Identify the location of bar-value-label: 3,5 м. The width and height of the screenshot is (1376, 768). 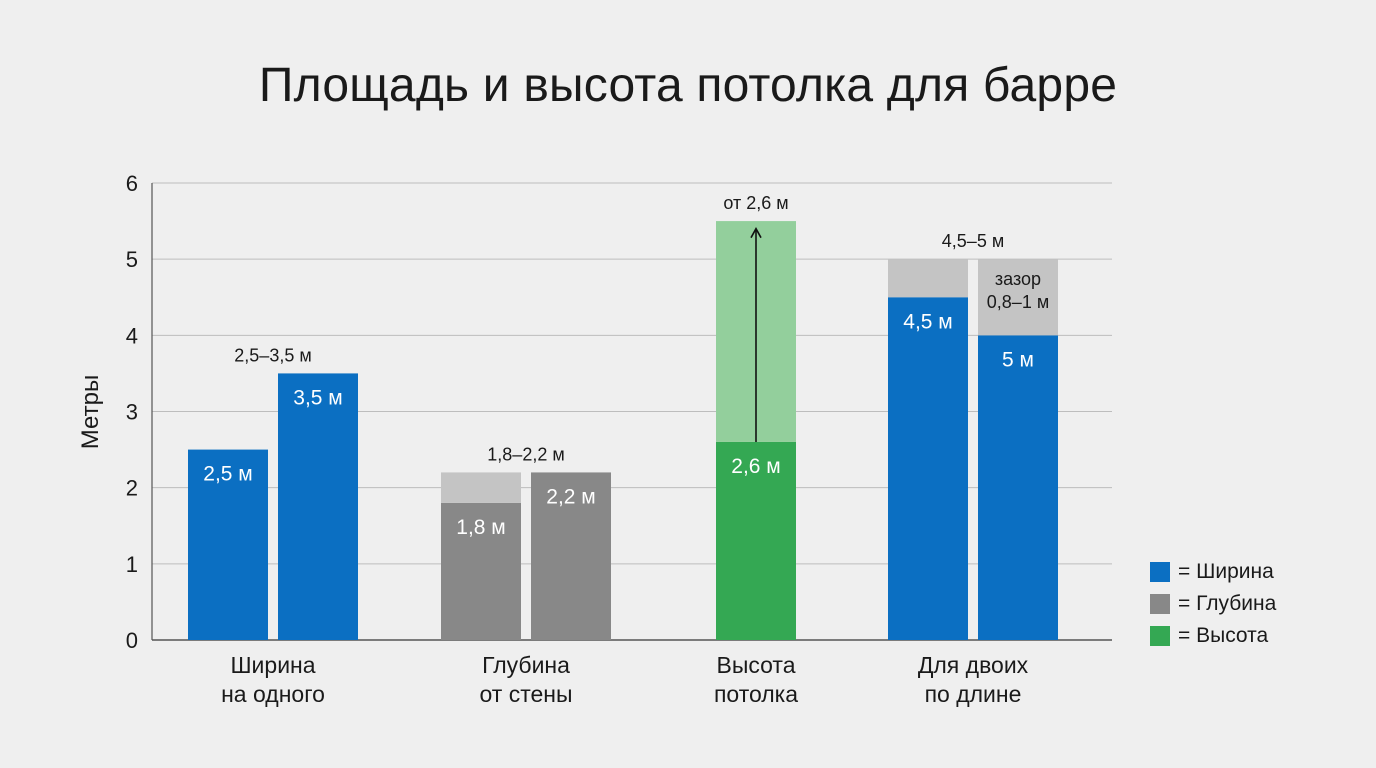
(317, 397).